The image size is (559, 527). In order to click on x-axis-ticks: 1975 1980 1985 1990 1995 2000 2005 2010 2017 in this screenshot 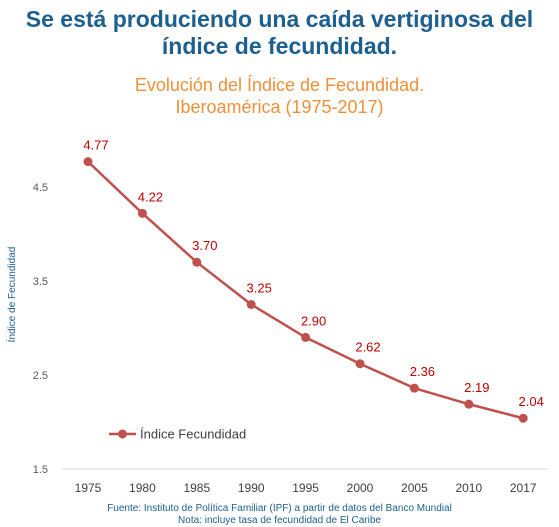, I will do `click(306, 488)`.